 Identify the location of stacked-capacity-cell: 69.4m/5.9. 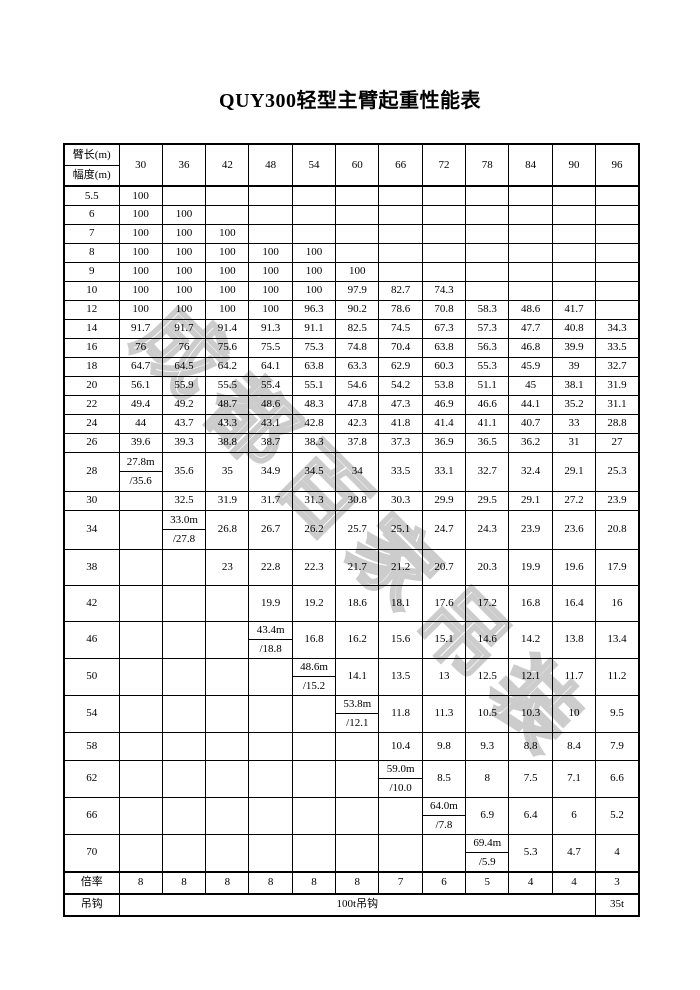
(487, 852).